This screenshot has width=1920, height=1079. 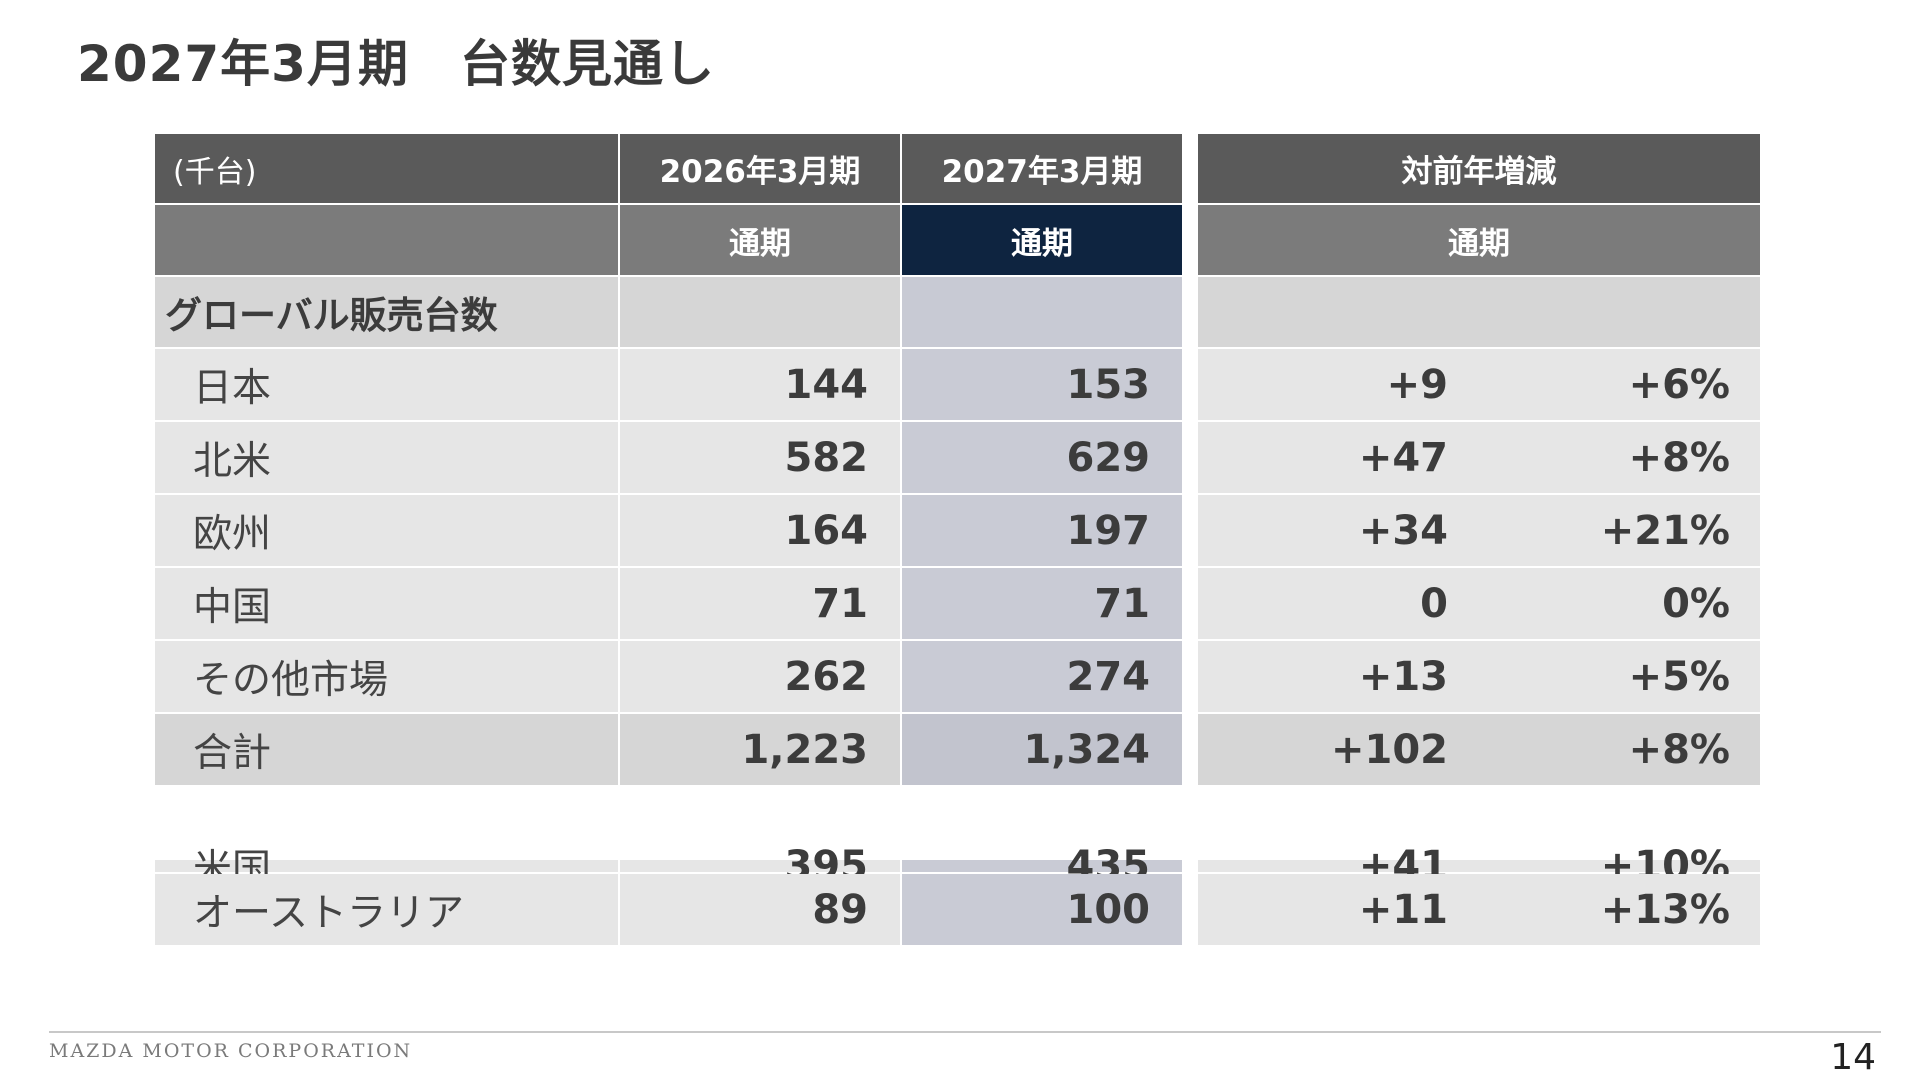 What do you see at coordinates (1480, 604) in the screenshot?
I see `yoy-change-cell: 0 0%` at bounding box center [1480, 604].